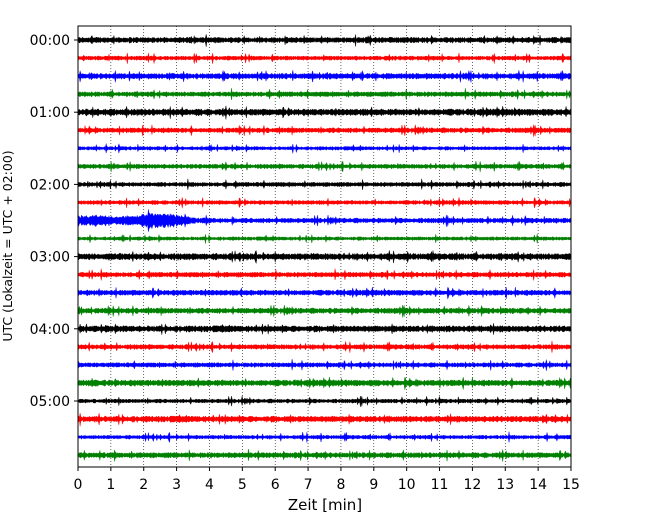 This screenshot has height=520, width=650. I want to click on y-tick-label: 00:00, so click(50, 41).